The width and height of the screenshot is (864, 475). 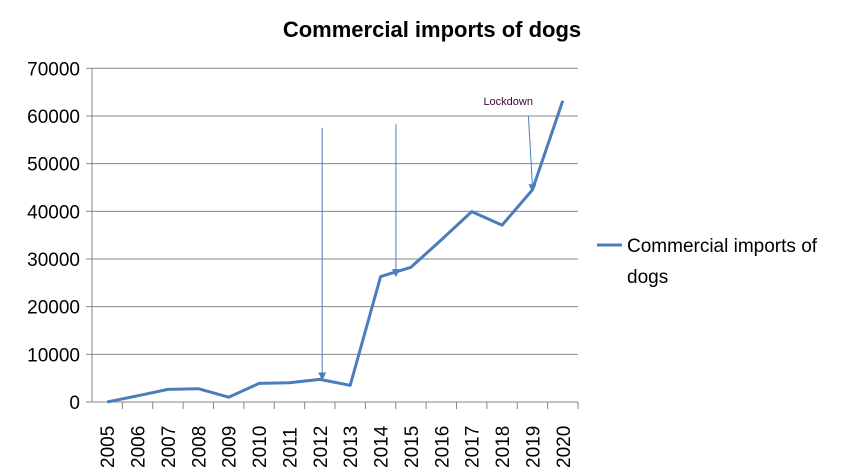 I want to click on x-tick-label: 2020, so click(x=564, y=447).